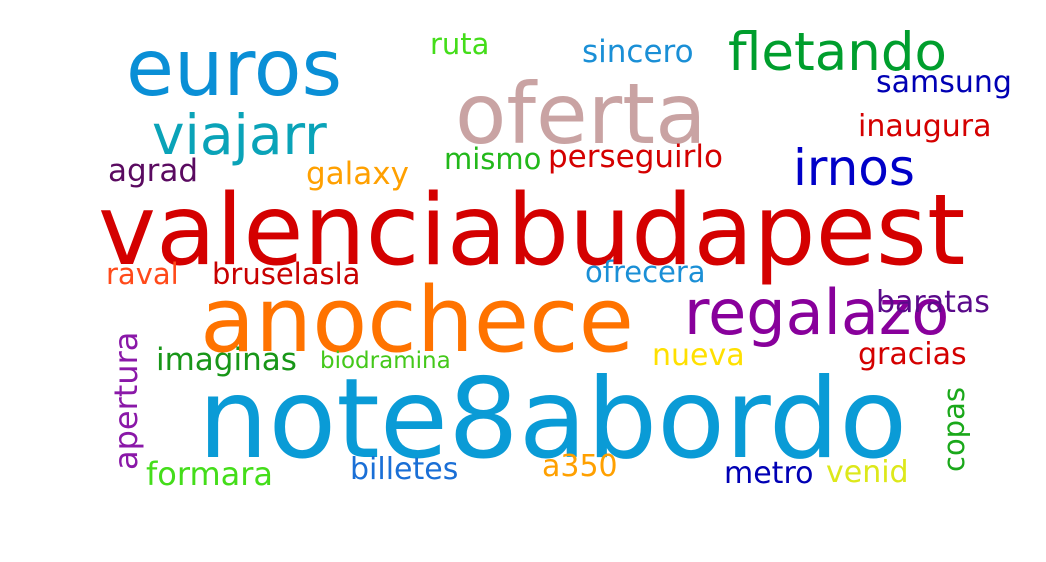  Describe the element at coordinates (239, 135) in the screenshot. I see `word-viajarr: viajarr` at that location.